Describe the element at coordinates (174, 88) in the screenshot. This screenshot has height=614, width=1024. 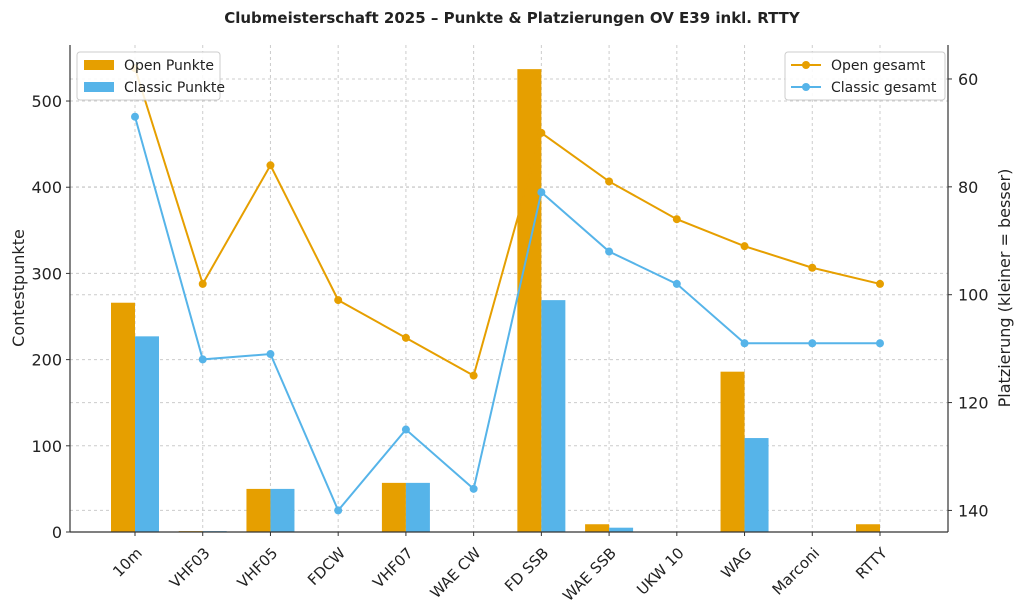
I see `legend-label: Classic Punkte` at that location.